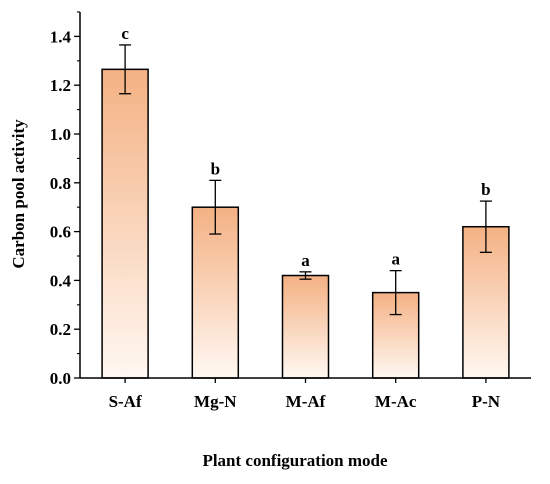  I want to click on y-tick-label: 0.0, so click(60, 378).